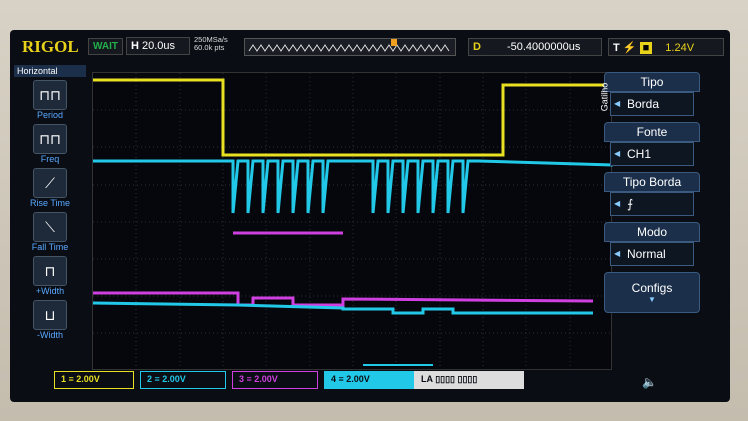 The height and width of the screenshot is (421, 748). Describe the element at coordinates (343, 299) in the screenshot. I see `ch3-lower-trace` at that location.